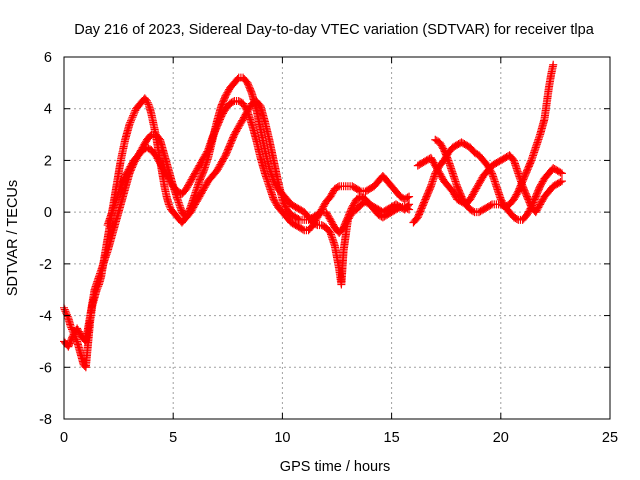 The image size is (640, 480). What do you see at coordinates (282, 438) in the screenshot?
I see `x-tick-label: 10` at bounding box center [282, 438].